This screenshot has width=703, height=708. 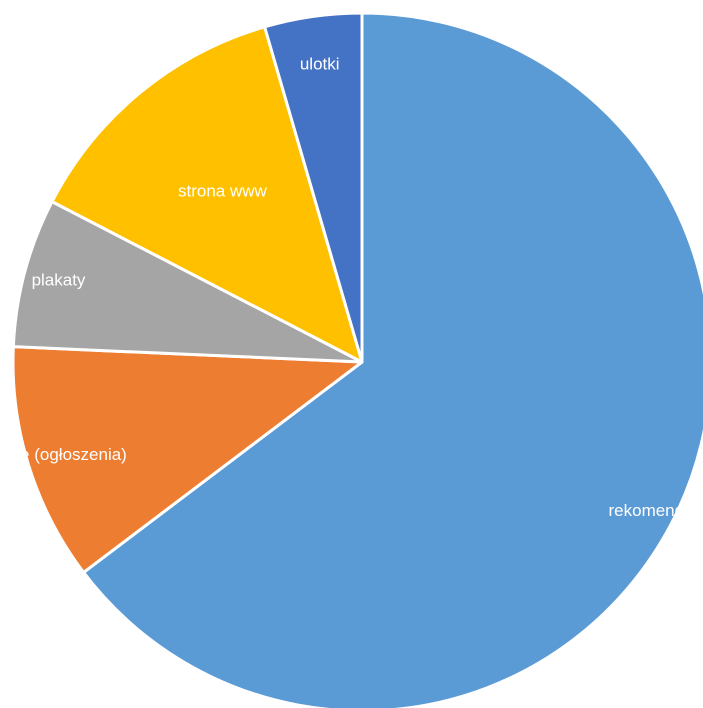 I want to click on pie-label-strona-www: strona www, so click(x=223, y=191).